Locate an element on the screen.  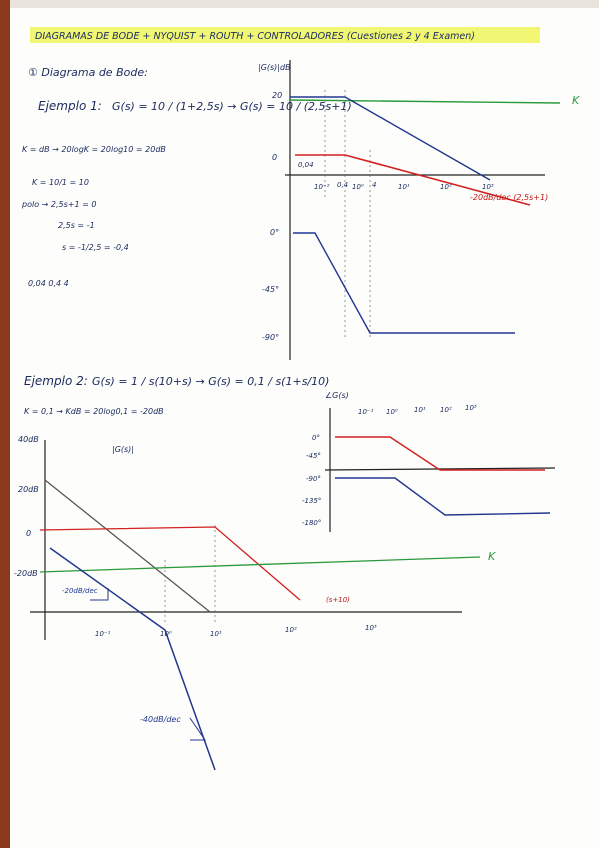
freq-tick: 10⁻² is located at coordinates (322, 187).